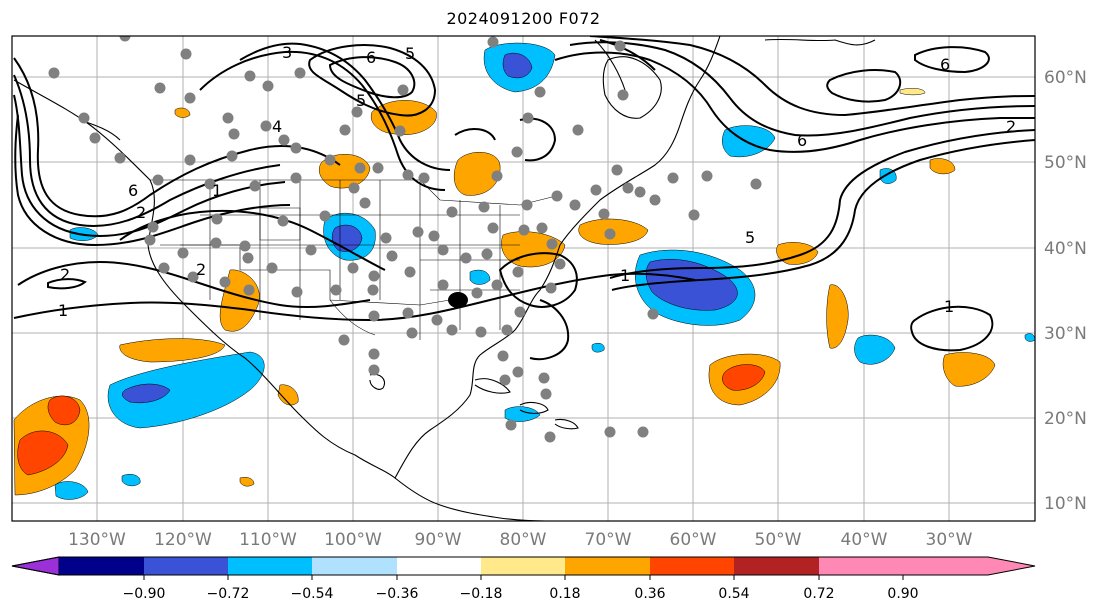 Image resolution: width=1105 pixels, height=615 pixels. Describe the element at coordinates (1065, 163) in the screenshot. I see `lat-label: 50°N` at that location.